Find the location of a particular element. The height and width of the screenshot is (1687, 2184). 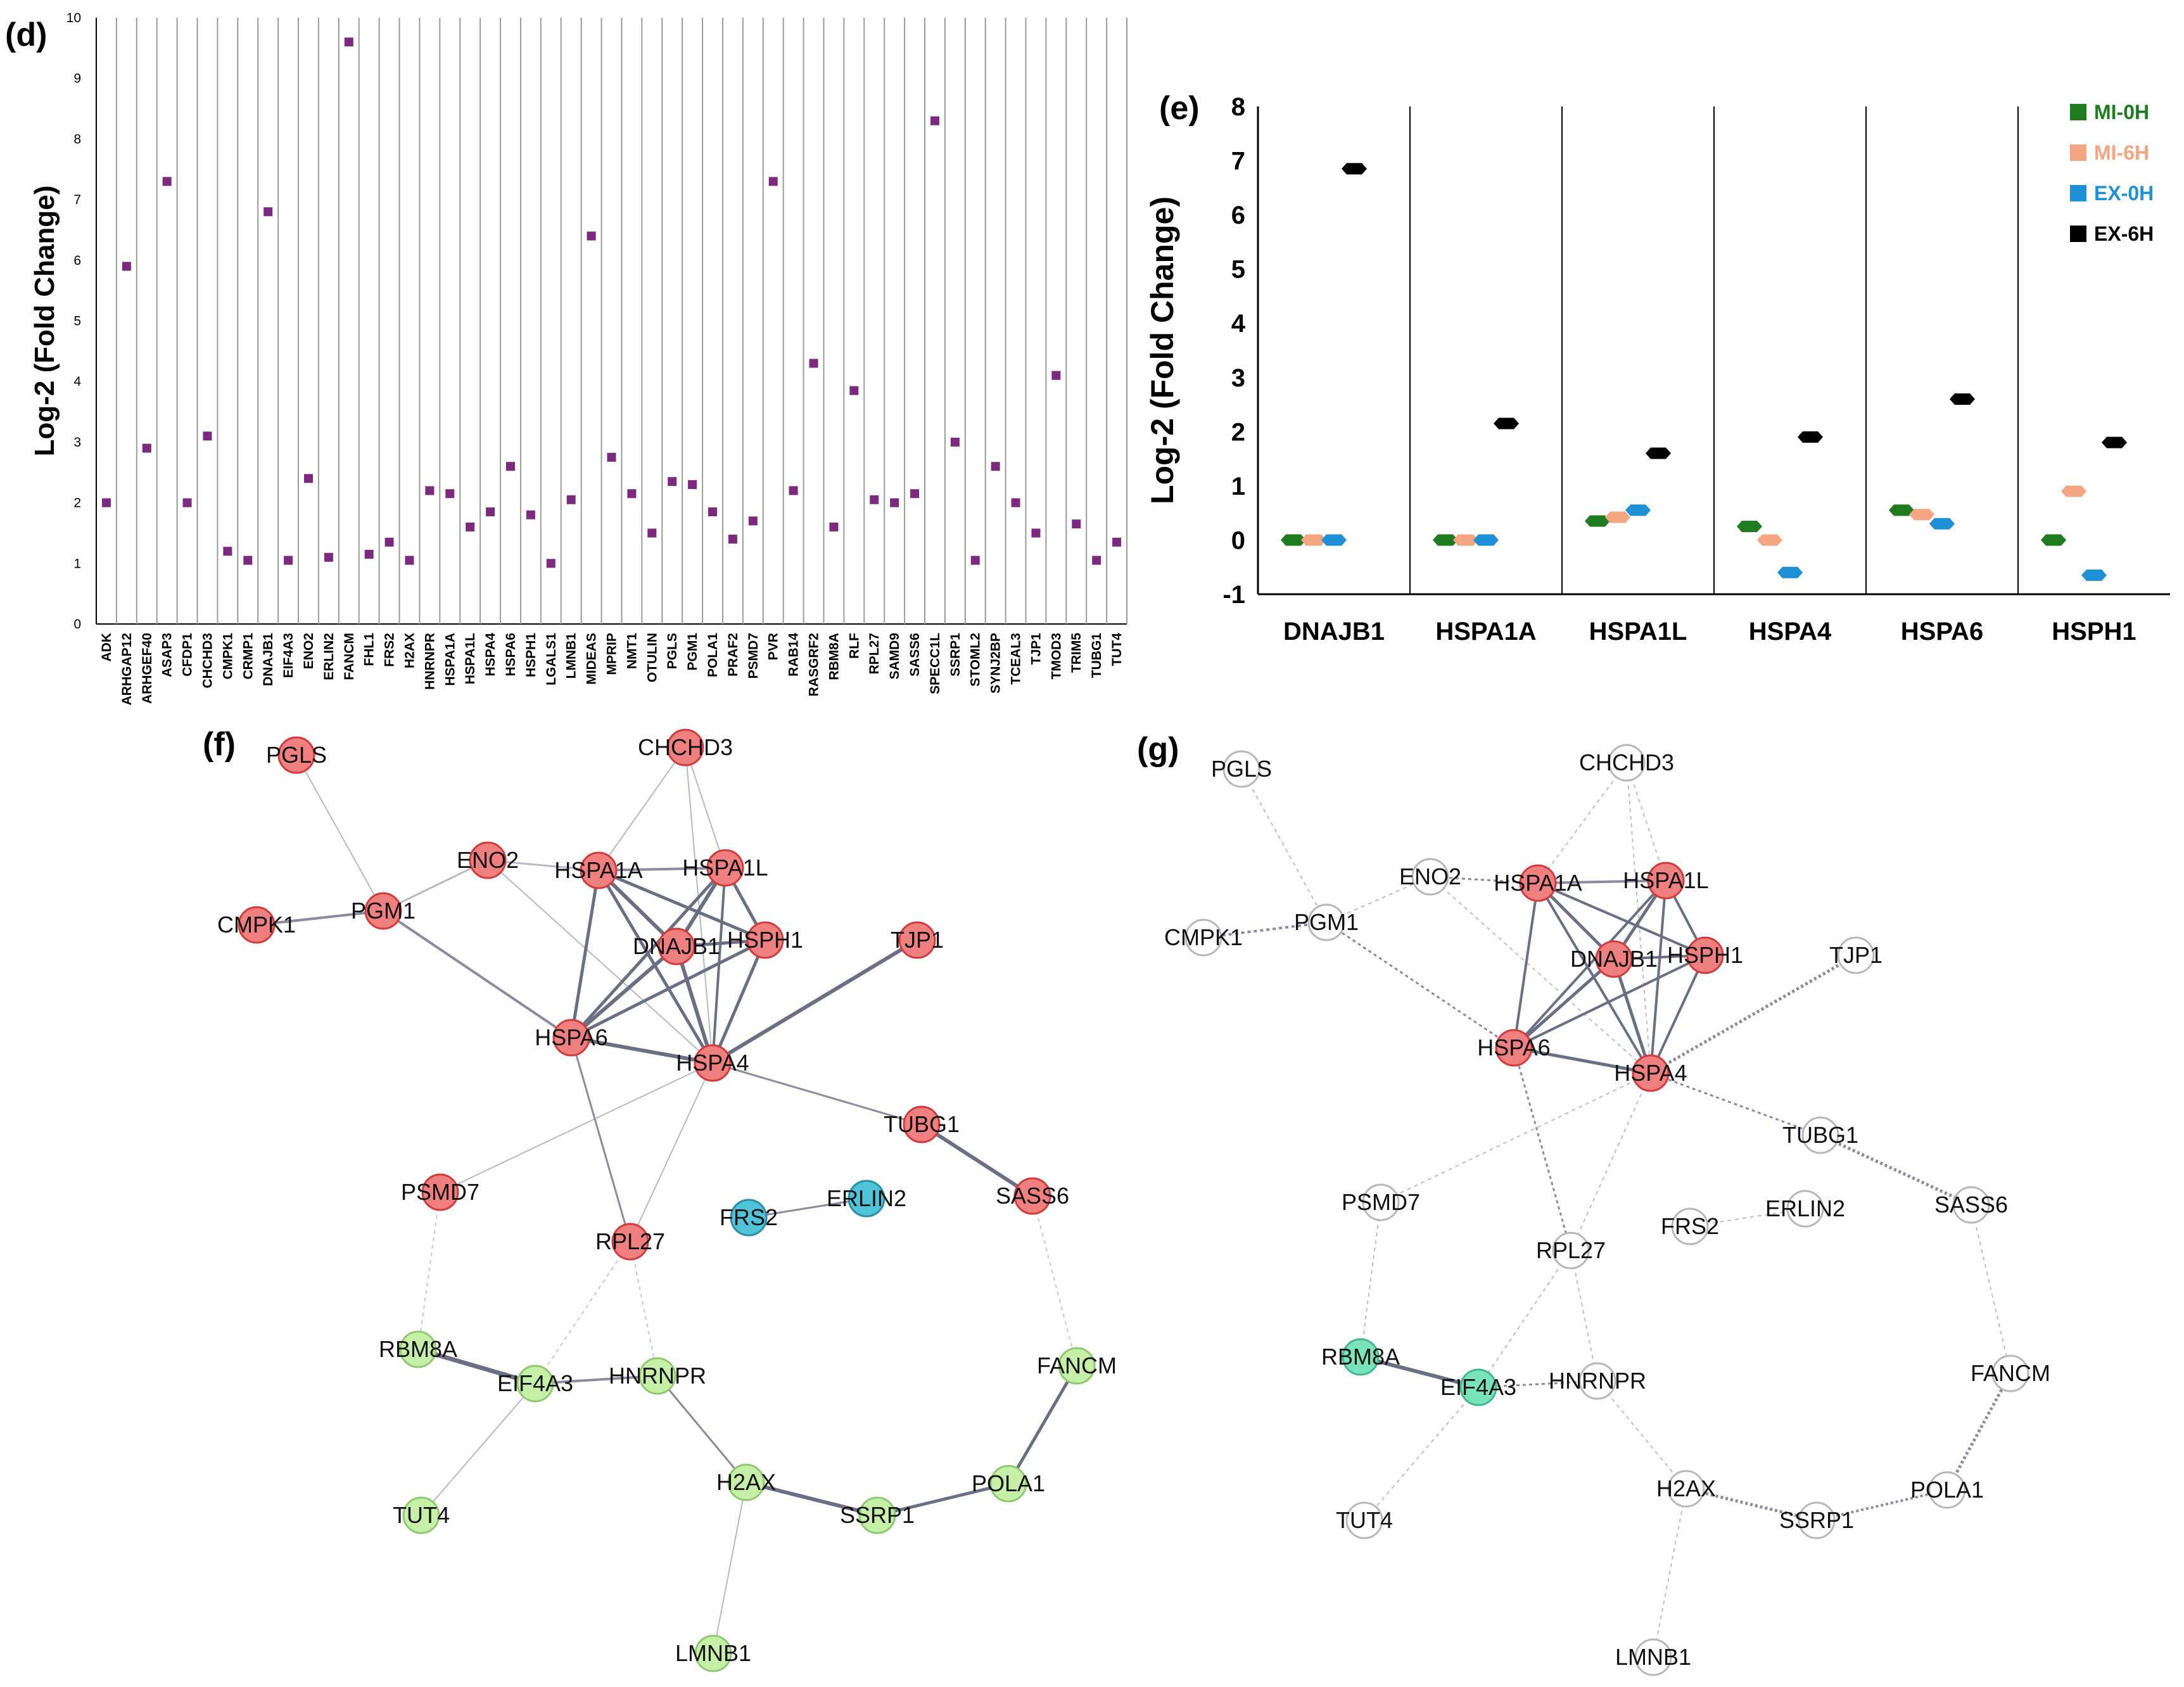

node-eif4a3 is located at coordinates (535, 1384).